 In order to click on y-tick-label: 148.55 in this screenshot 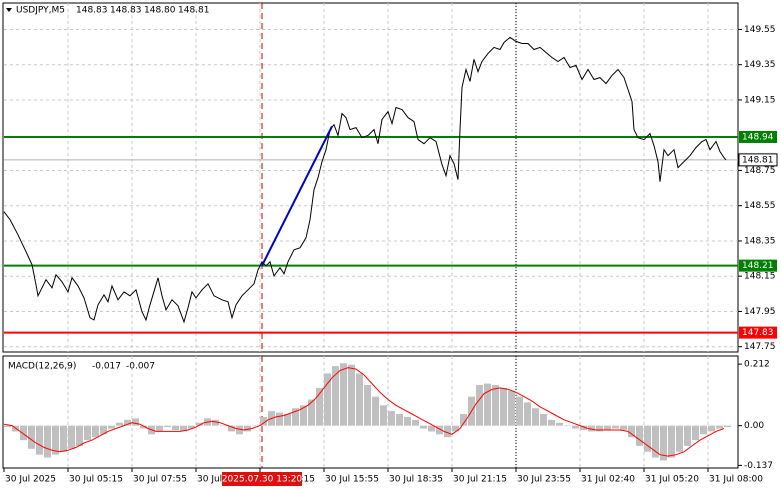, I will do `click(760, 206)`.